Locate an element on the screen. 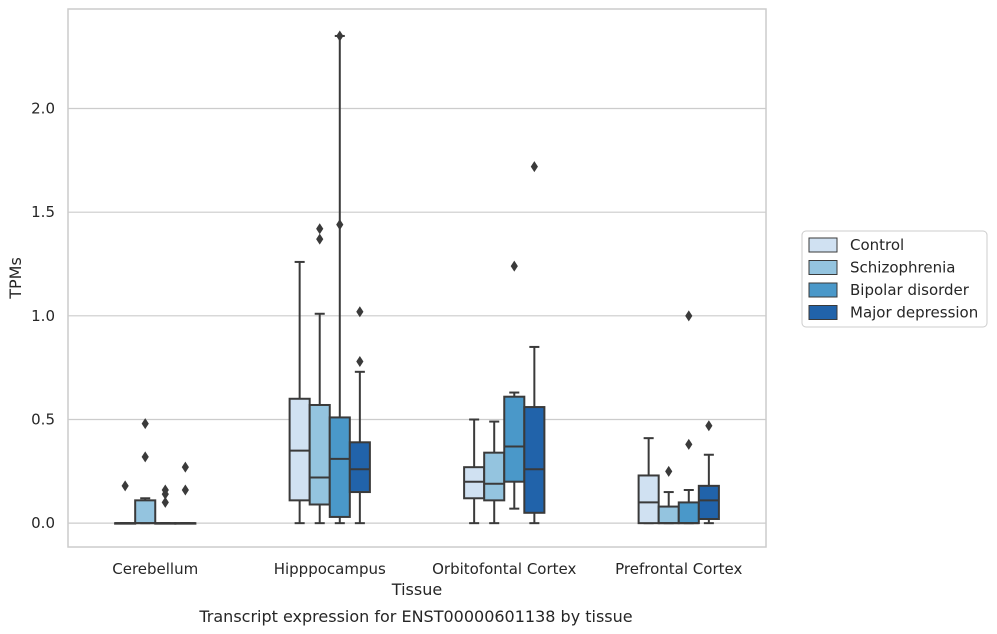 The height and width of the screenshot is (634, 997). y-tick-label: 0.5 is located at coordinates (43, 419).